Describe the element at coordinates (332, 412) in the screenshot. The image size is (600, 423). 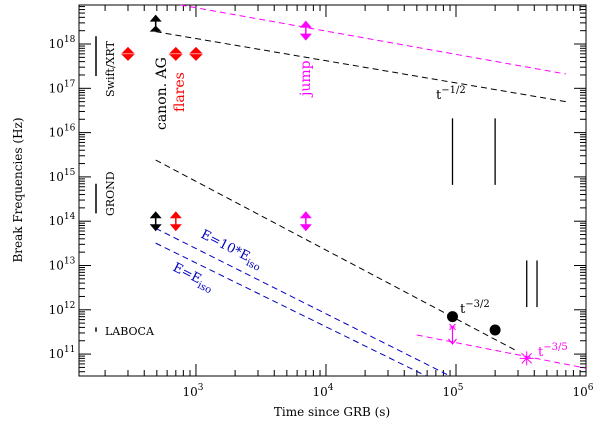
I see `x-axis-label: Time since GRB (s)` at that location.